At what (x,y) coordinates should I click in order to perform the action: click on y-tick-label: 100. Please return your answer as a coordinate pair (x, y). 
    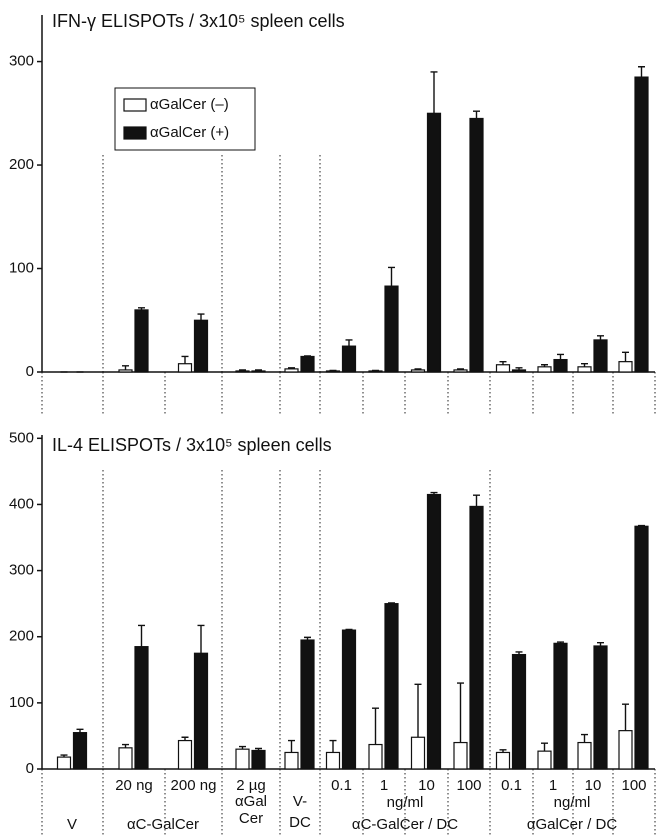
    Looking at the image, I should click on (21, 267).